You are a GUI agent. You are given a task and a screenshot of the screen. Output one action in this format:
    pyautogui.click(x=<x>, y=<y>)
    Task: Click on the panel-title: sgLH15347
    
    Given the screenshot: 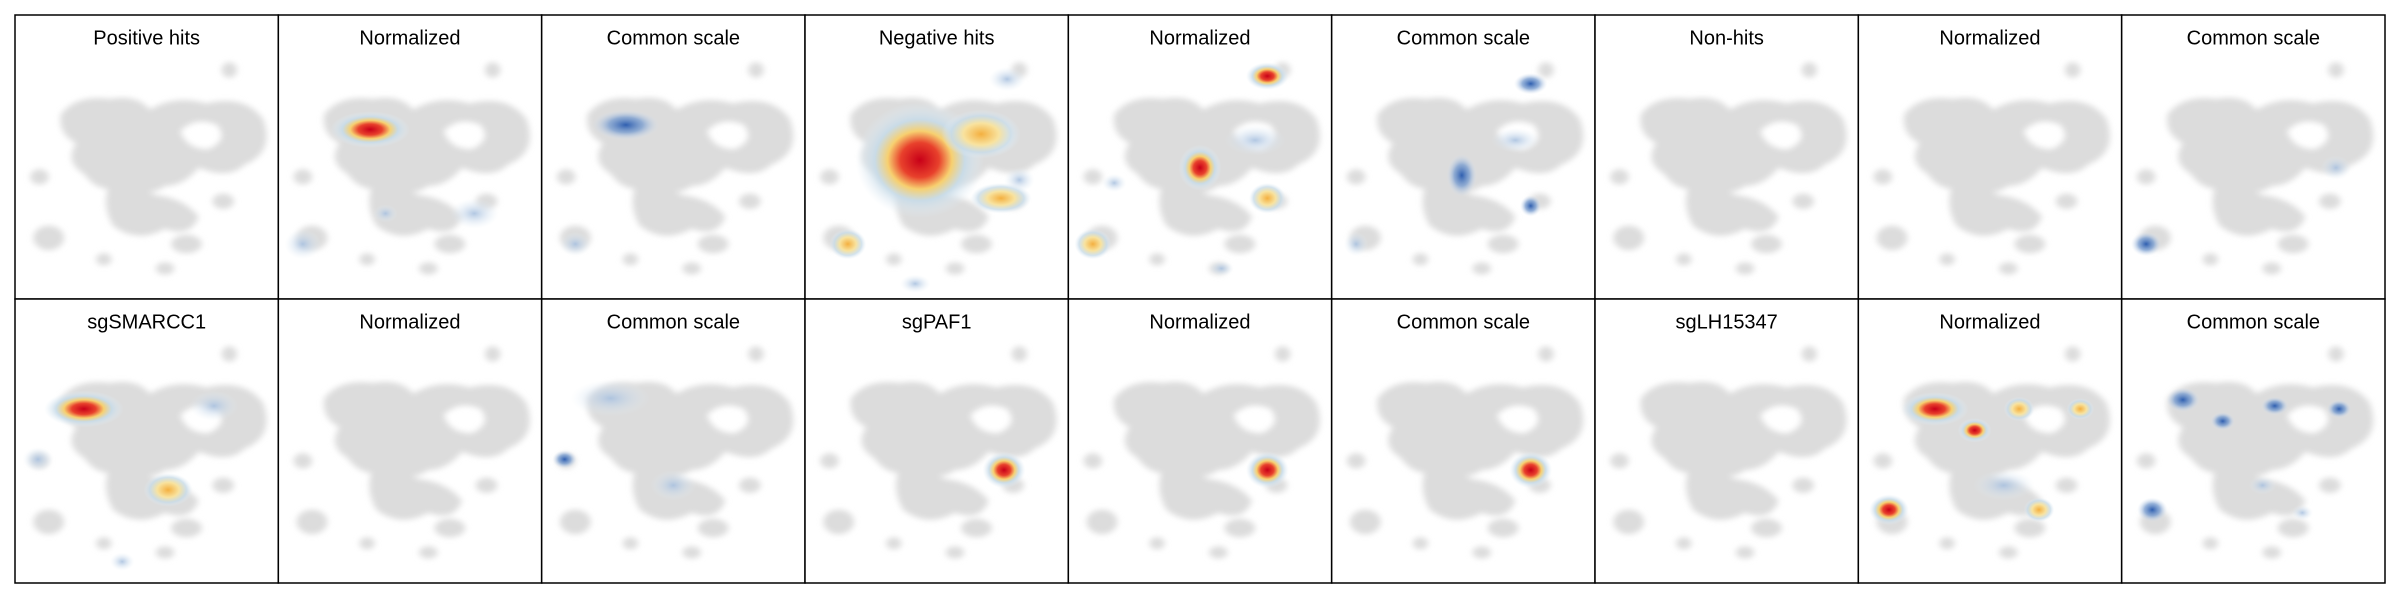 What is the action you would take?
    pyautogui.click(x=1727, y=322)
    